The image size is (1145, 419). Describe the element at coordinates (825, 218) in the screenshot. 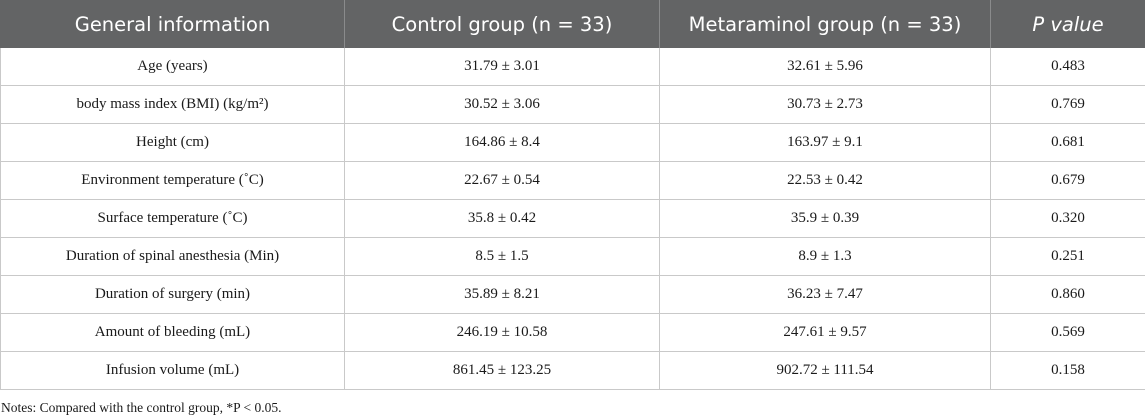

I see `metaraminol-value: 35.9 ± 0.39` at that location.